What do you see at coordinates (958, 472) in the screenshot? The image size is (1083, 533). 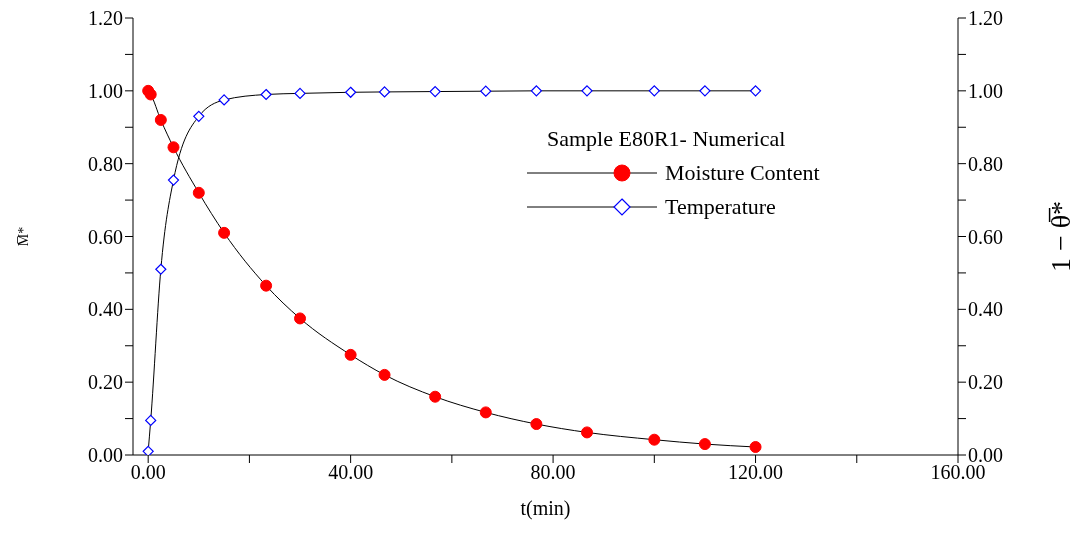 I see `x-tick-label: 160.00` at bounding box center [958, 472].